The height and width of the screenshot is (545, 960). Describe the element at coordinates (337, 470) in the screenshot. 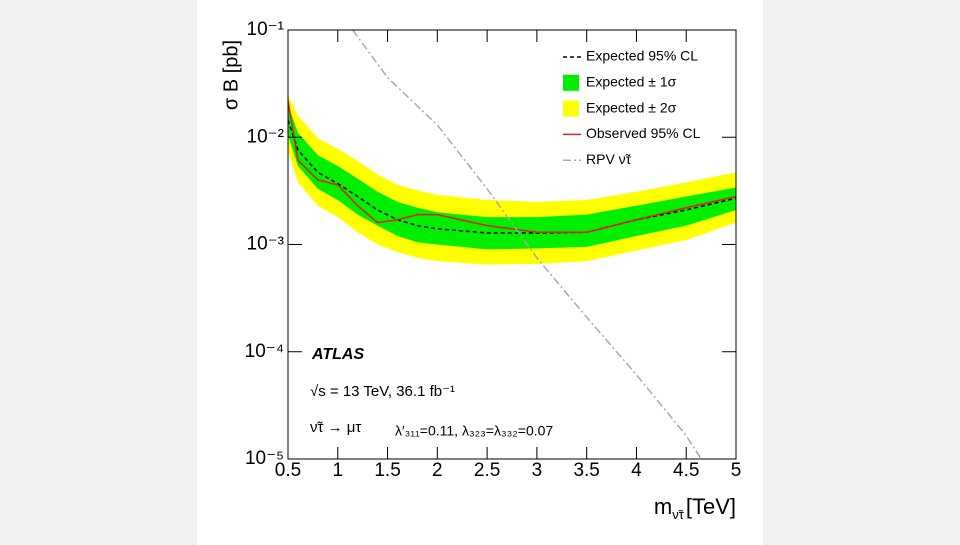

I see `x-tick-label: 1` at that location.